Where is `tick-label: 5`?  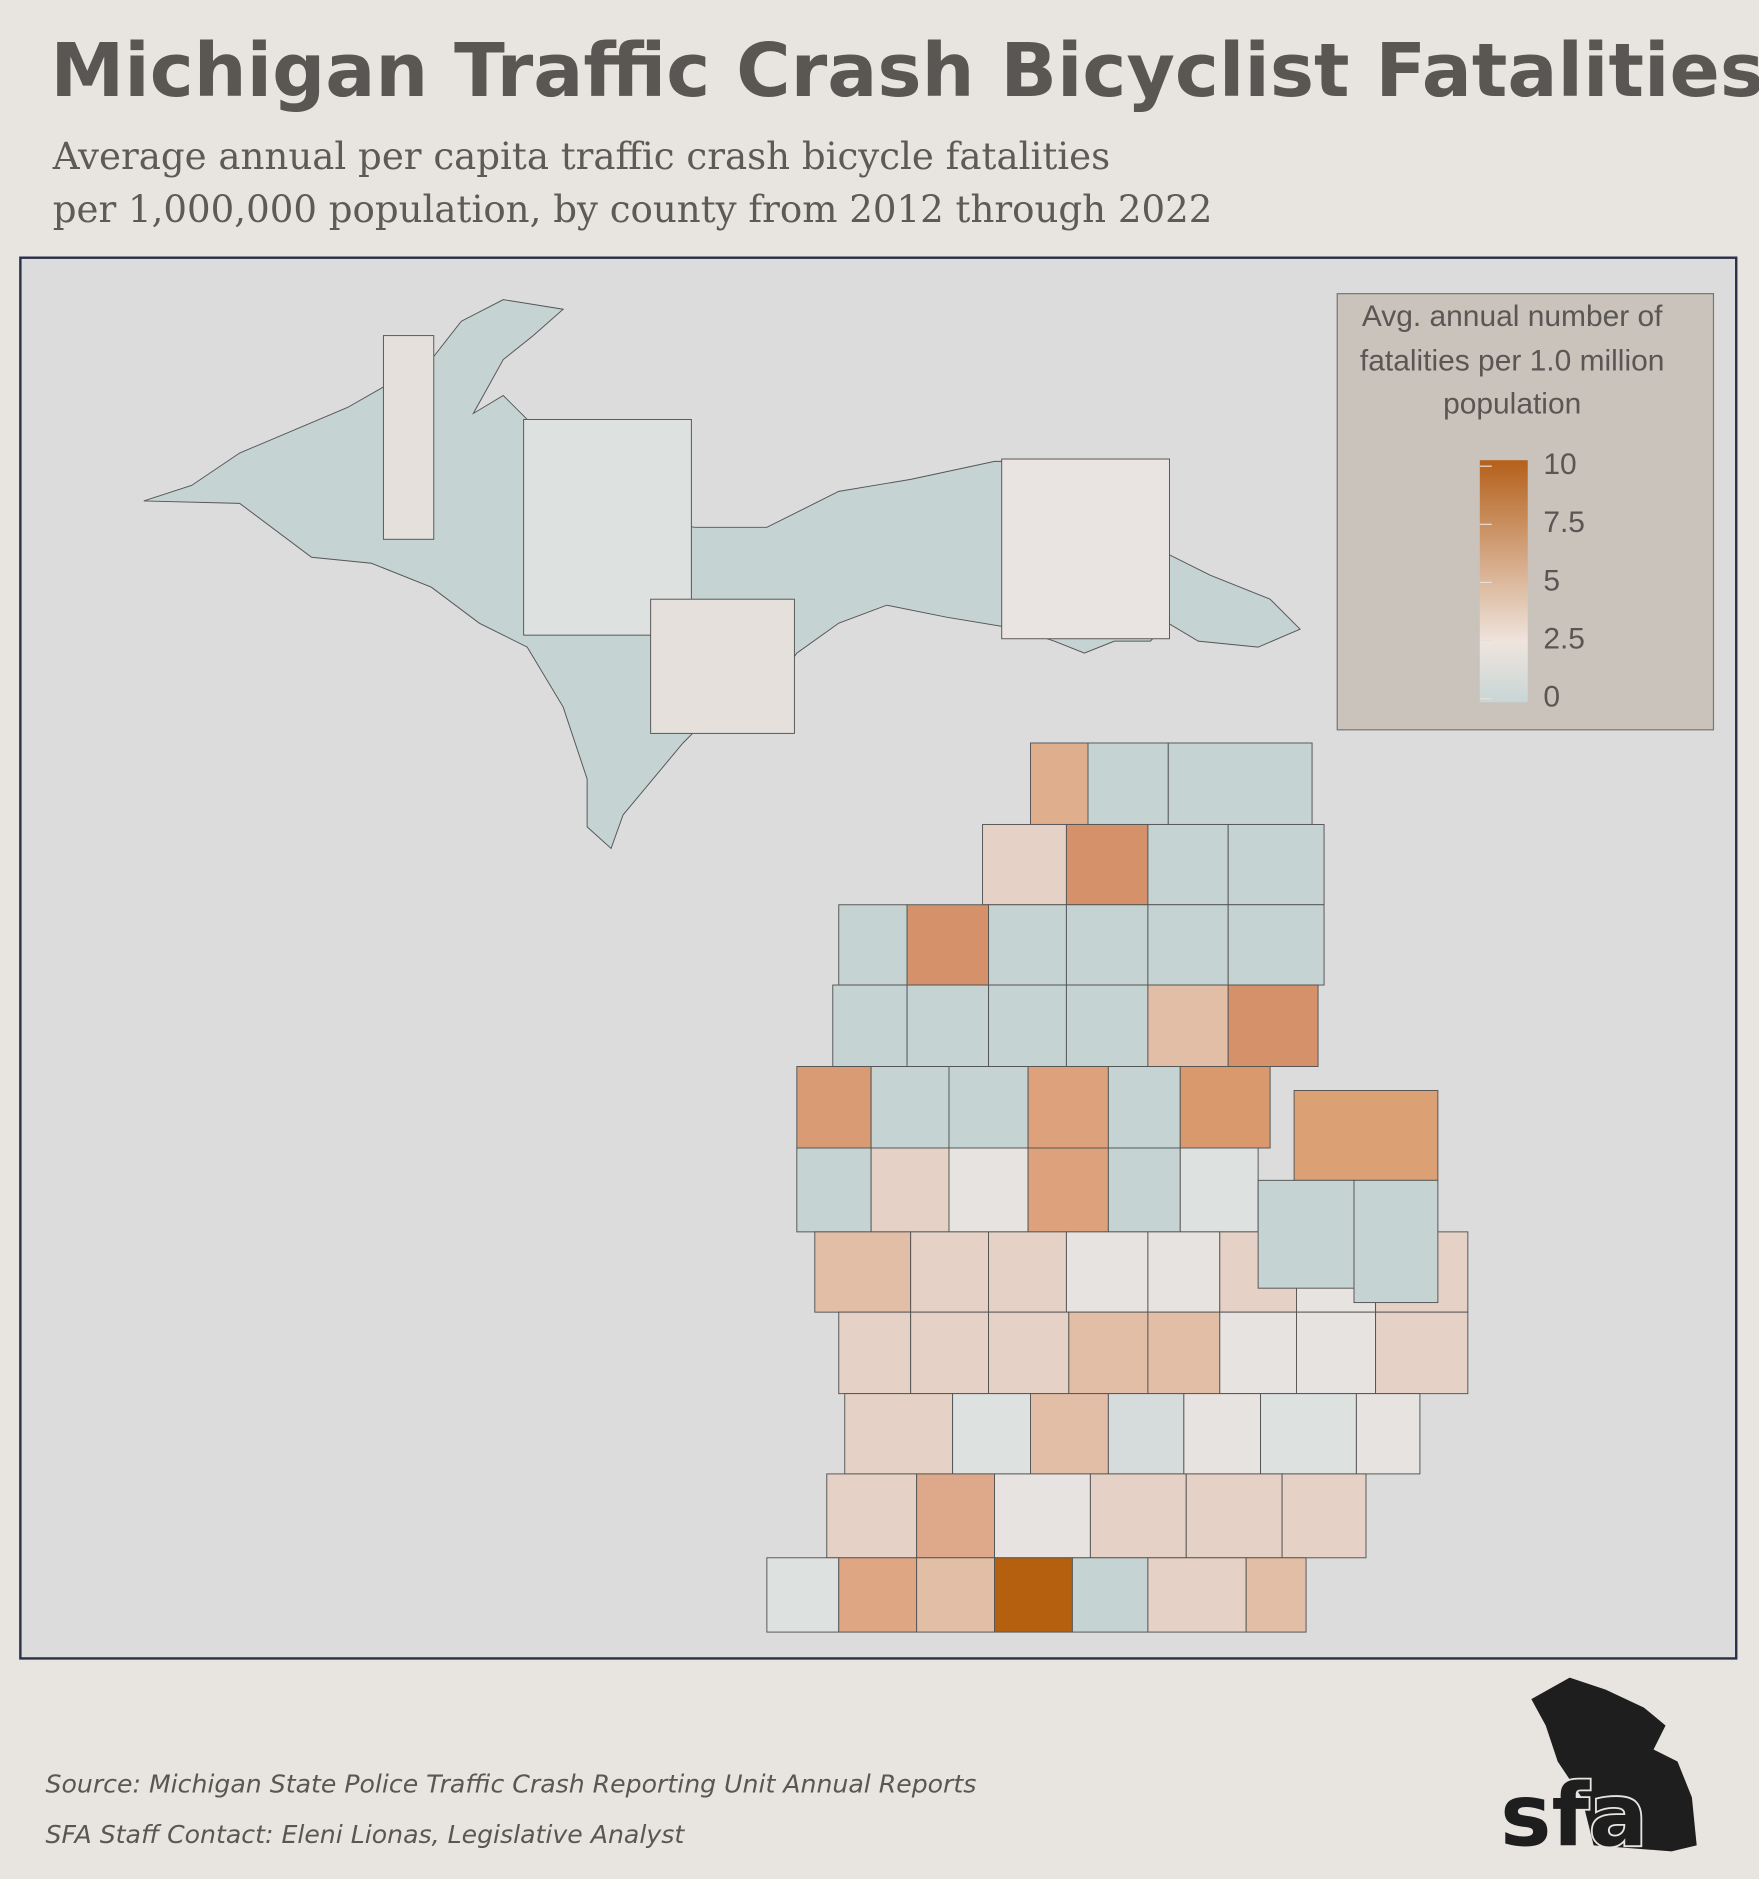
tick-label: 5 is located at coordinates (1551, 580).